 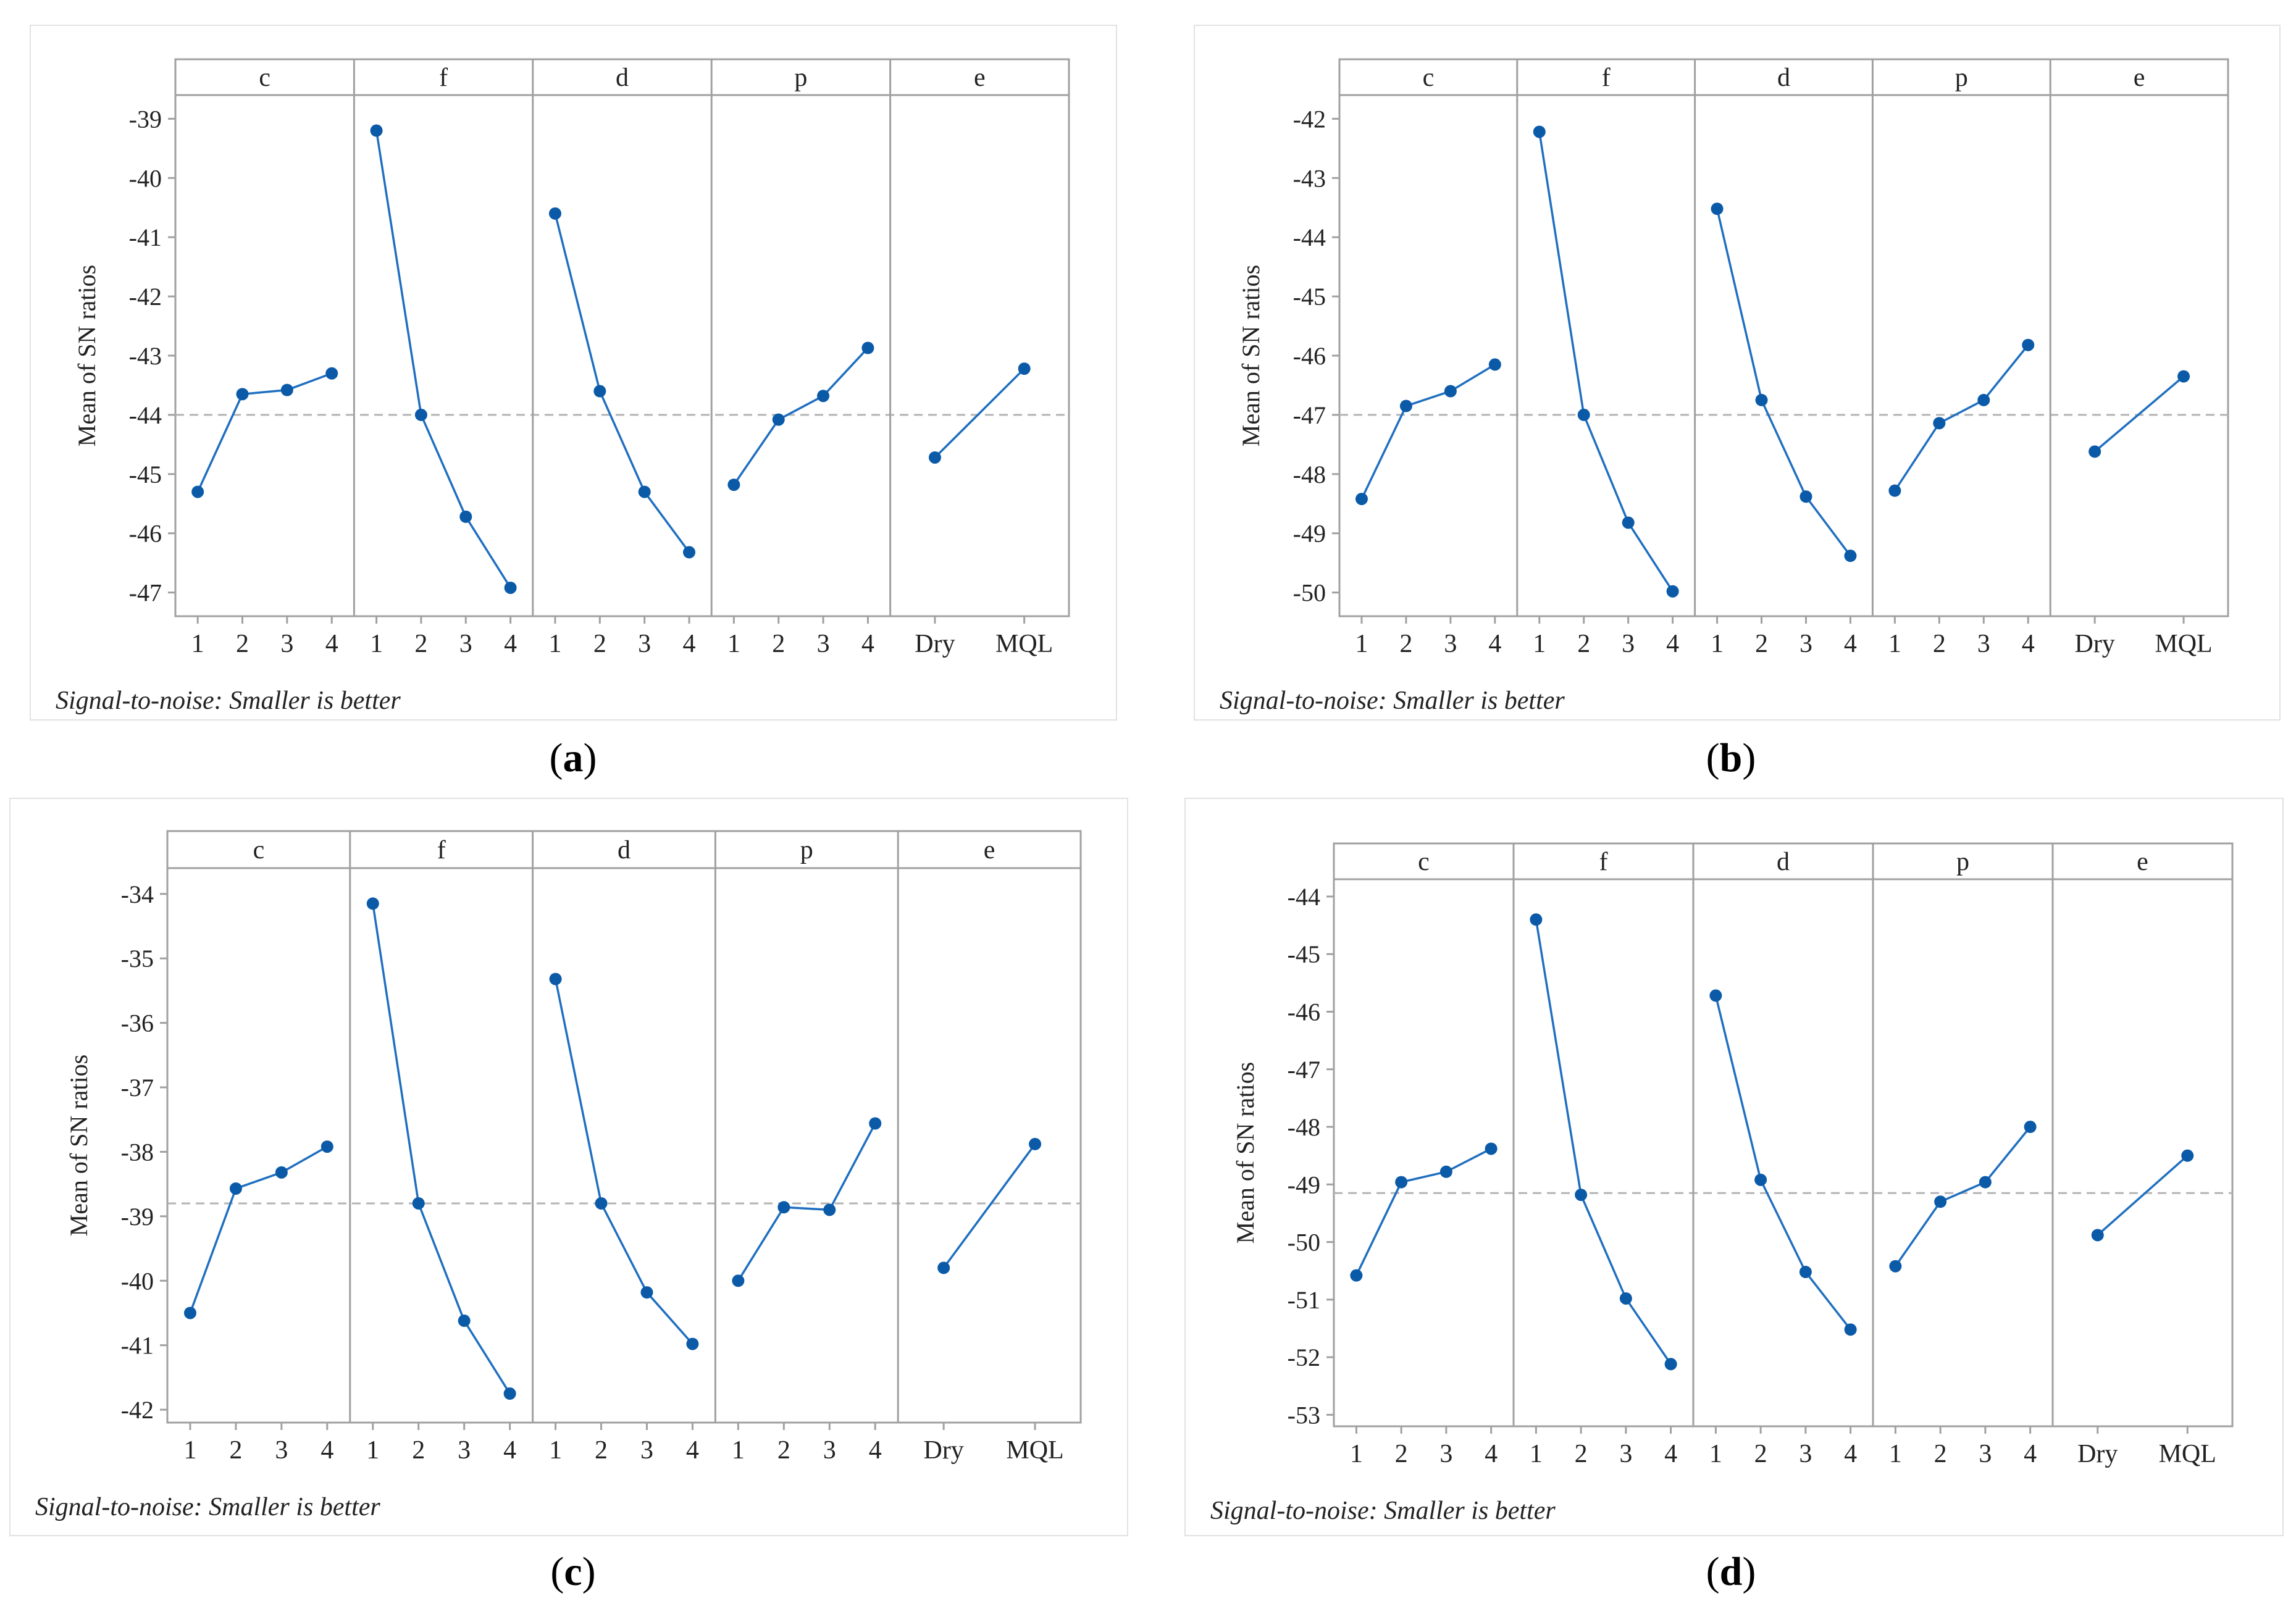 What do you see at coordinates (1309, 474) in the screenshot?
I see `y-tick-label: -48` at bounding box center [1309, 474].